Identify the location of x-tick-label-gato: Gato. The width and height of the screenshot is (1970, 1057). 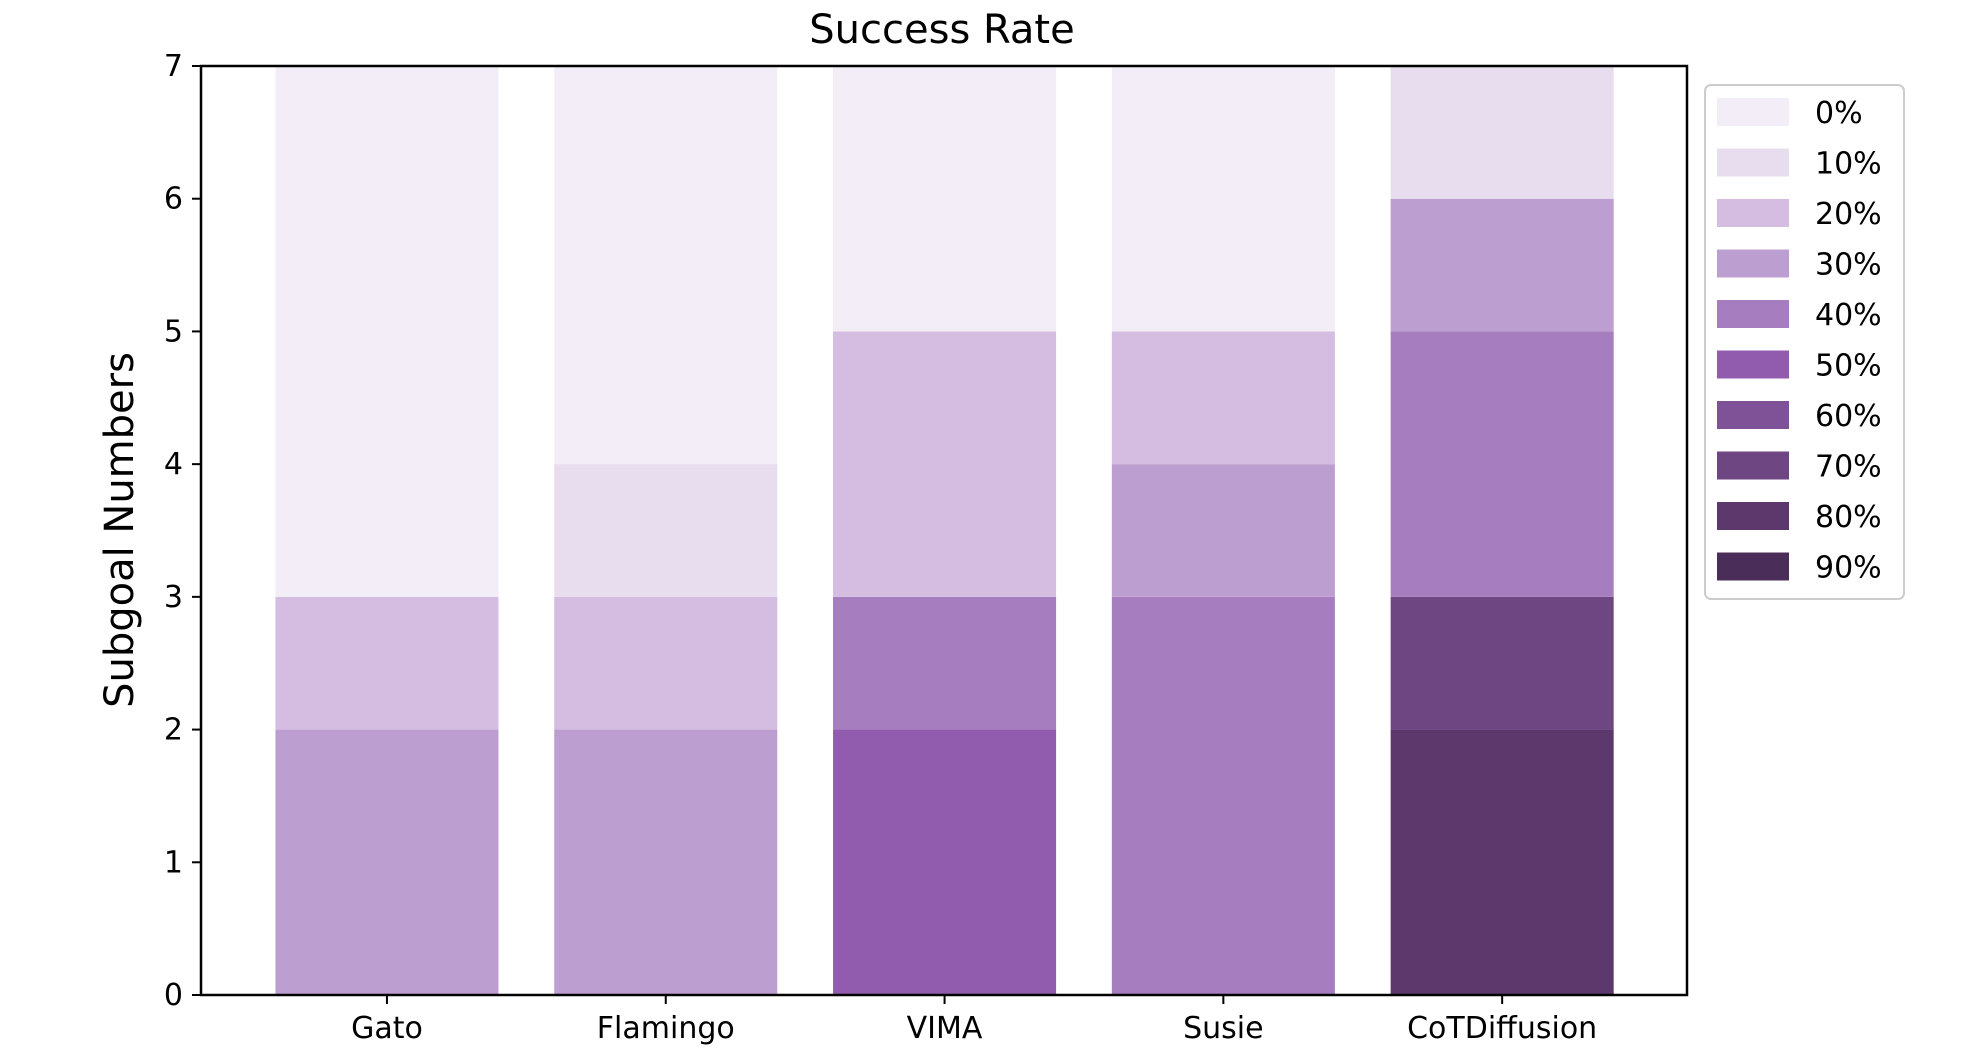
(387, 1028).